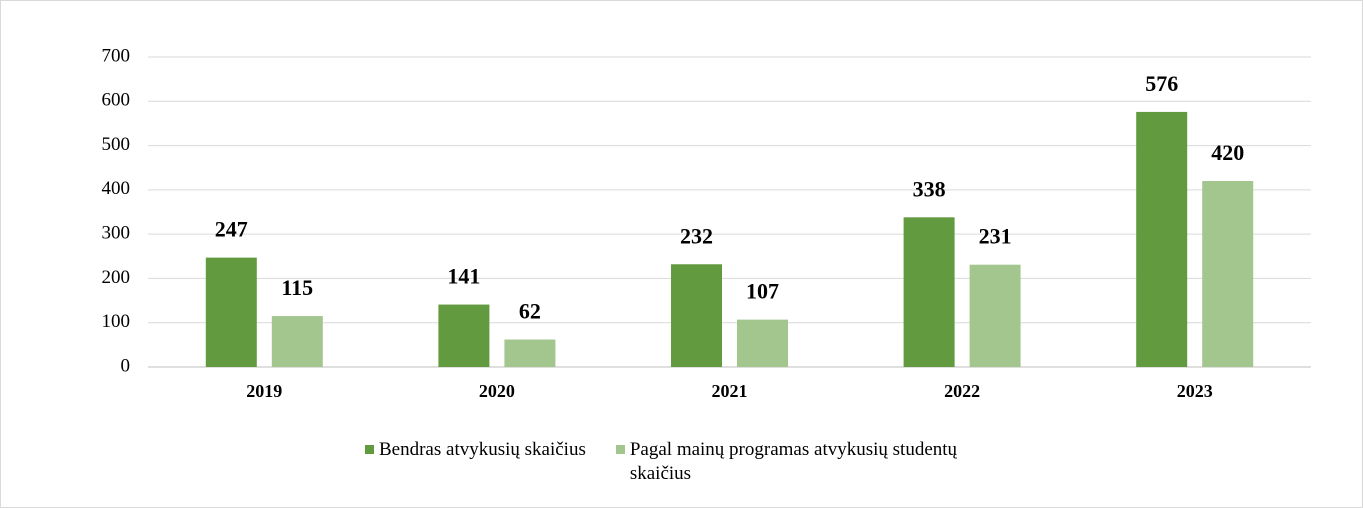 The width and height of the screenshot is (1363, 508). What do you see at coordinates (530, 311) in the screenshot?
I see `data-label: 62` at bounding box center [530, 311].